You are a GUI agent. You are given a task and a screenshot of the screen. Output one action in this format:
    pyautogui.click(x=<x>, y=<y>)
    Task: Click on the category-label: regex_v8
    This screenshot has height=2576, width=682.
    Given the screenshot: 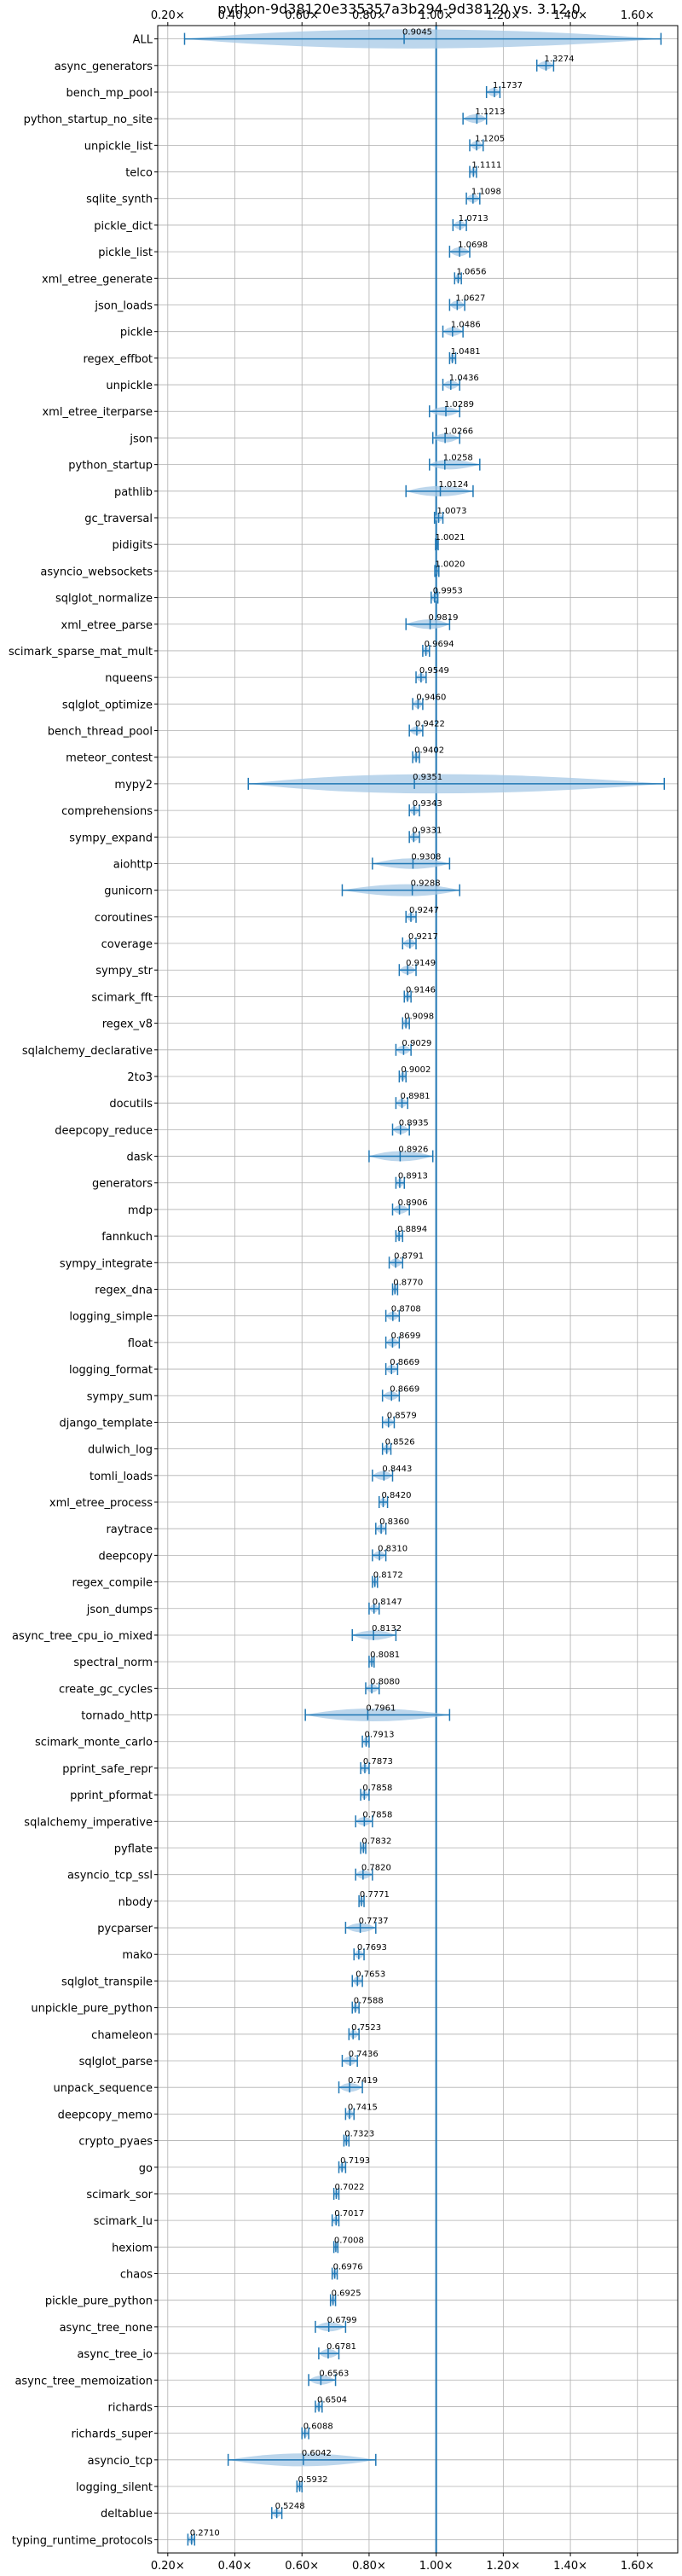 What is the action you would take?
    pyautogui.click(x=128, y=1024)
    